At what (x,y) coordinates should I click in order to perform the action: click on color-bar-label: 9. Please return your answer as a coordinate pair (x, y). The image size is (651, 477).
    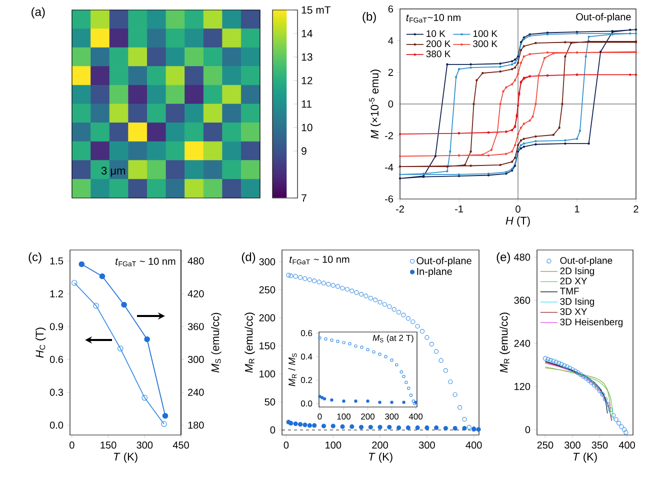
    Looking at the image, I should click on (304, 151).